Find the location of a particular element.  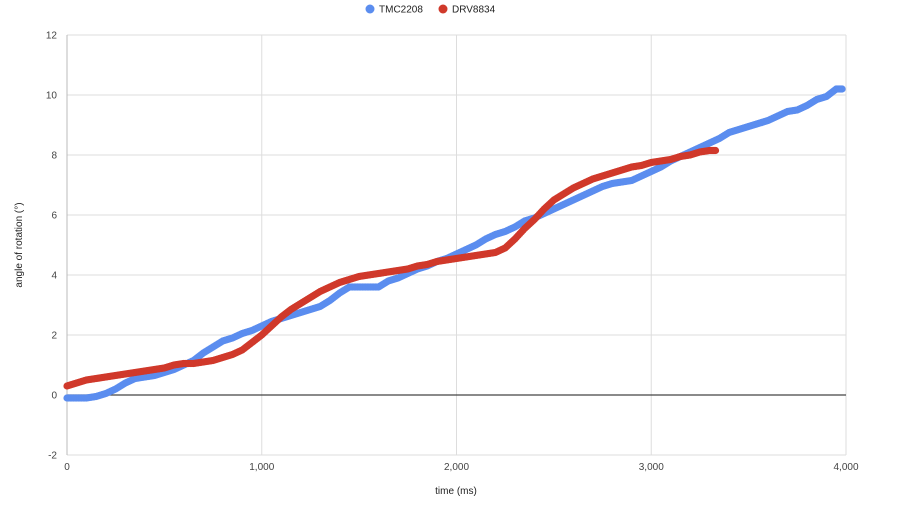

y-tick-label: 4 is located at coordinates (54, 276).